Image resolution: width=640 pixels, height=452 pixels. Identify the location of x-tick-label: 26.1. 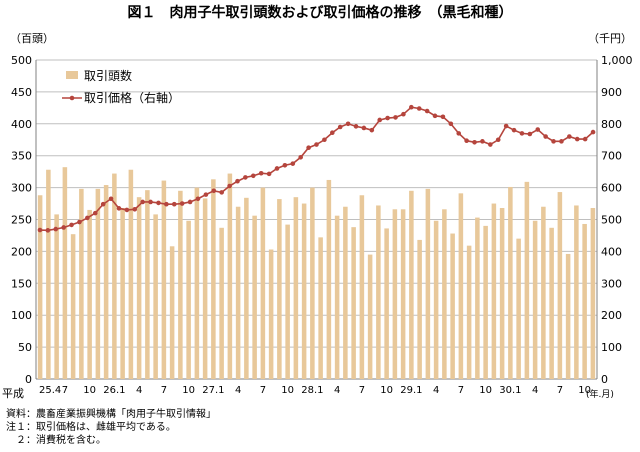
(114, 390).